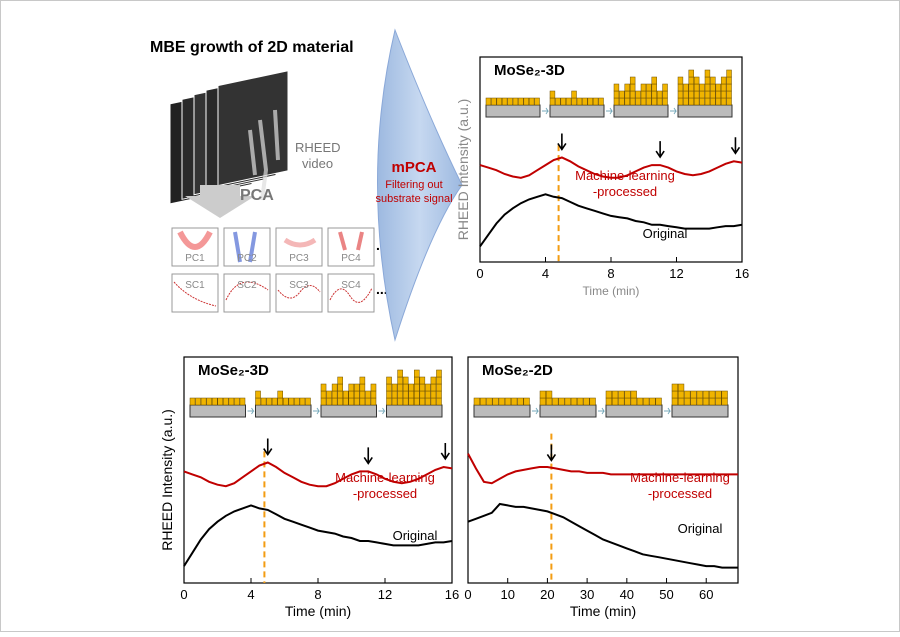  I want to click on x-tick-label: 40, so click(627, 594).